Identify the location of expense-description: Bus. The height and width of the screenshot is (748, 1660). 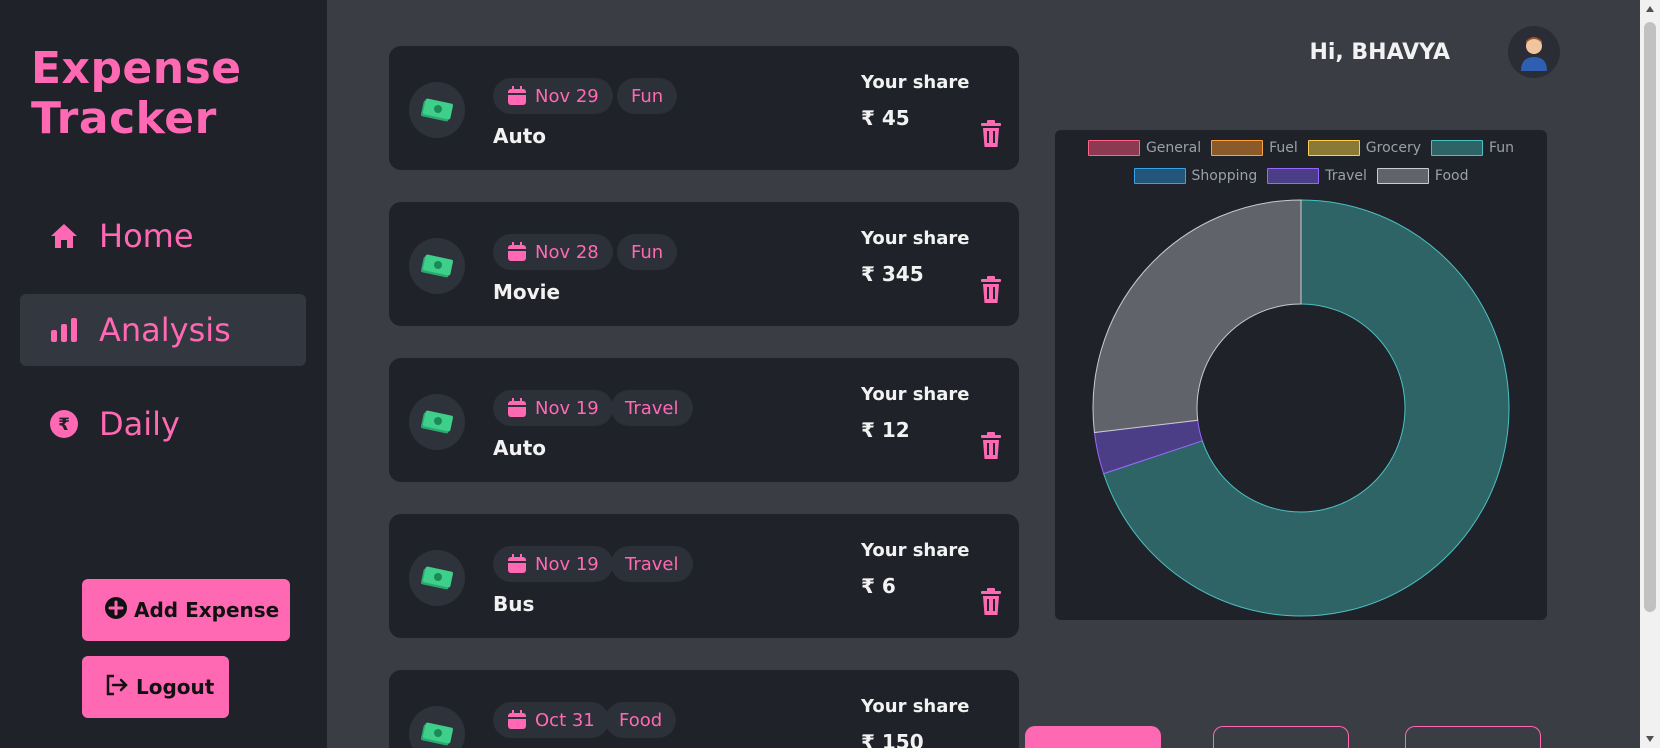
(514, 604).